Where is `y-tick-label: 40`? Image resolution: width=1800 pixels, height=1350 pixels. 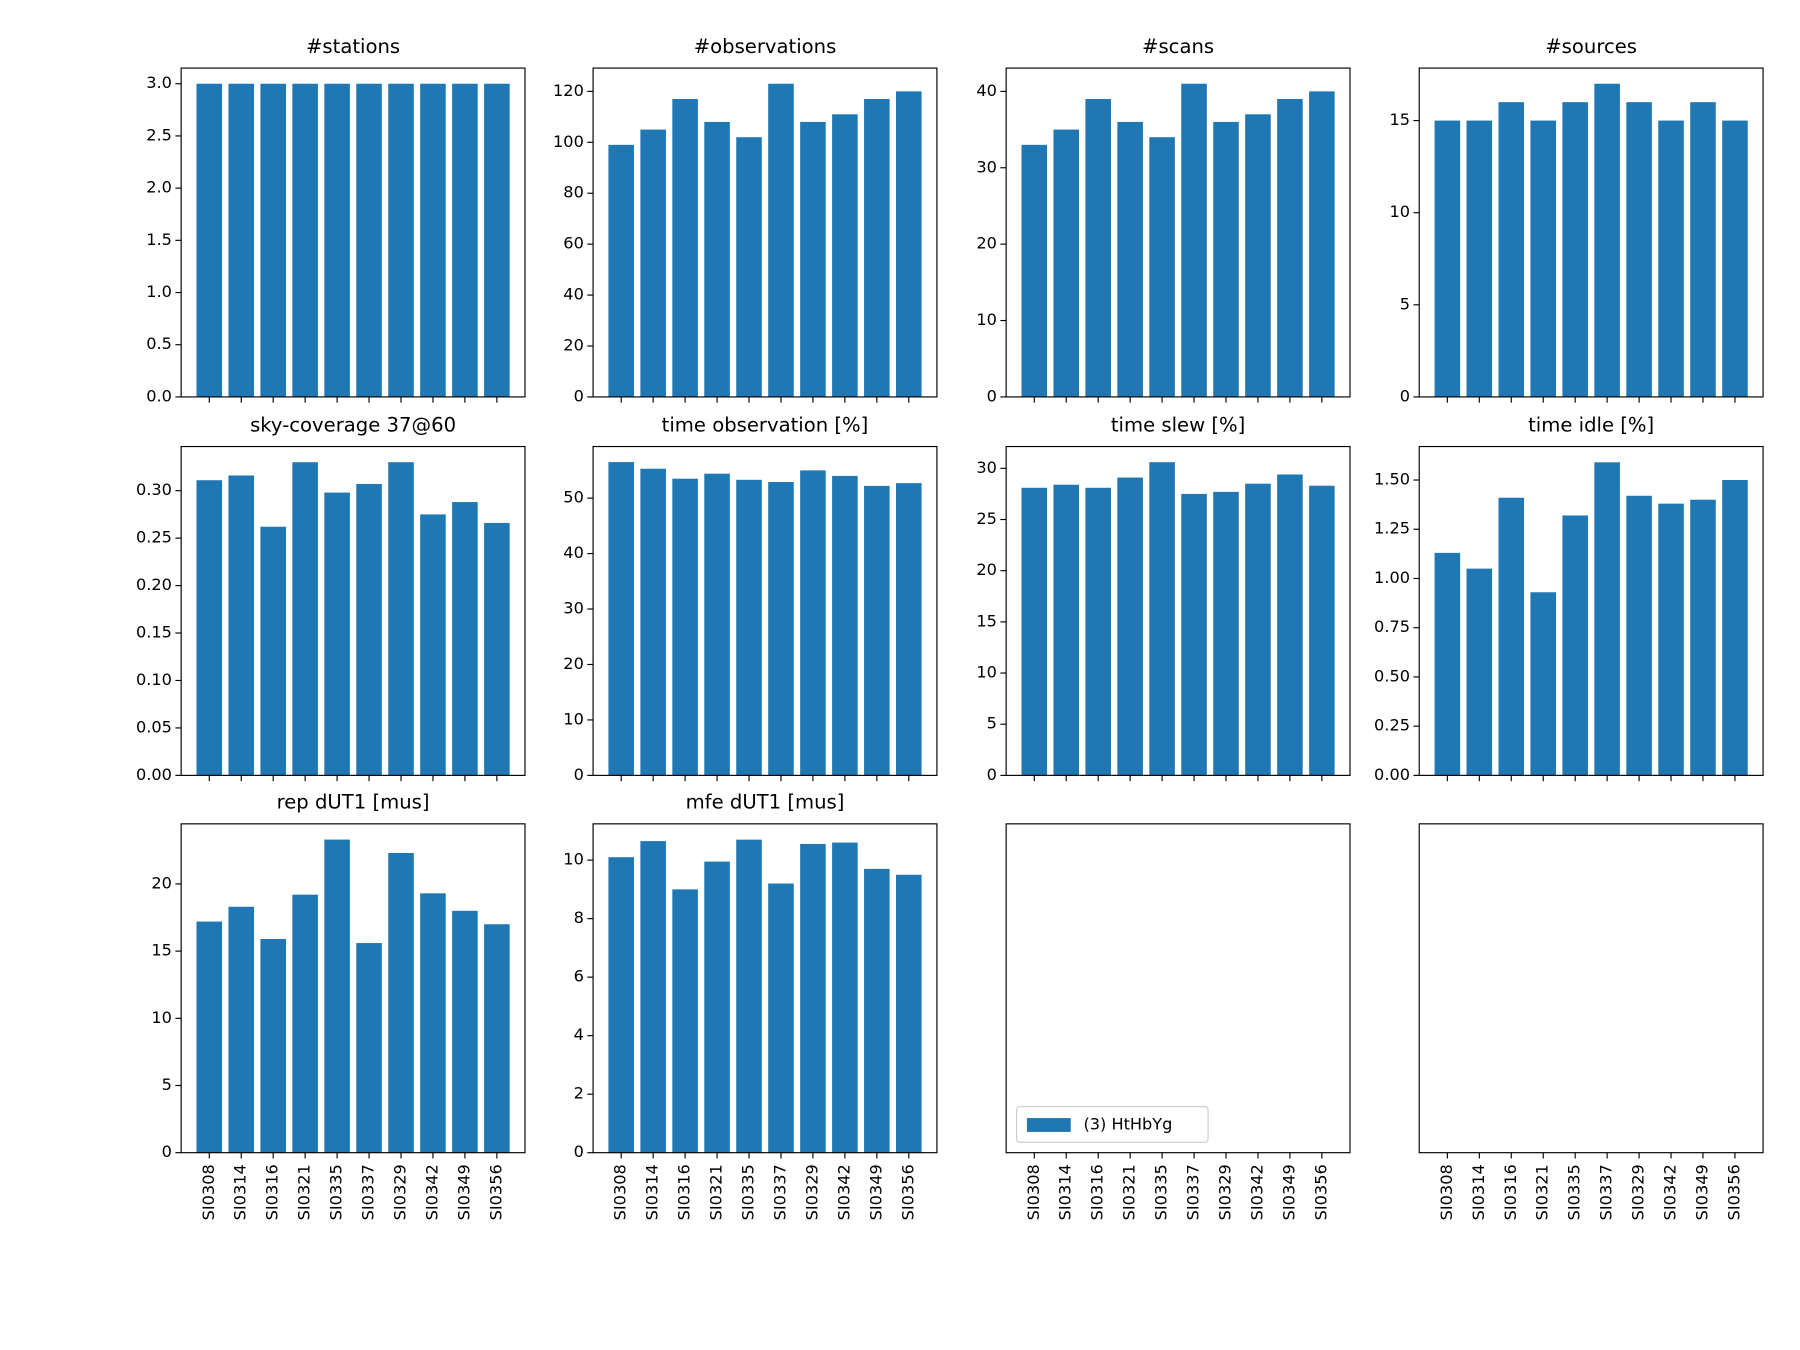
y-tick-label: 40 is located at coordinates (573, 552).